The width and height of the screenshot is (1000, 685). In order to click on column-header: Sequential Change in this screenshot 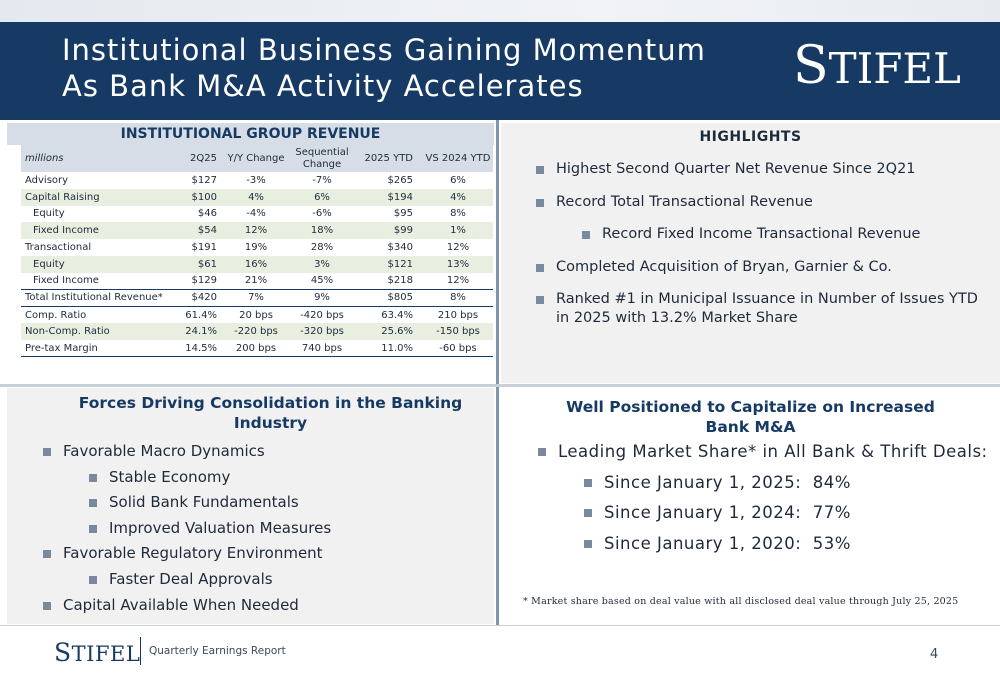, I will do `click(322, 158)`.